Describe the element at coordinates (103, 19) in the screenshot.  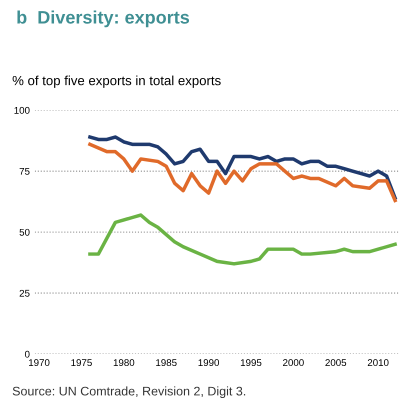
I see `chart-title: b Diversity: exports` at that location.